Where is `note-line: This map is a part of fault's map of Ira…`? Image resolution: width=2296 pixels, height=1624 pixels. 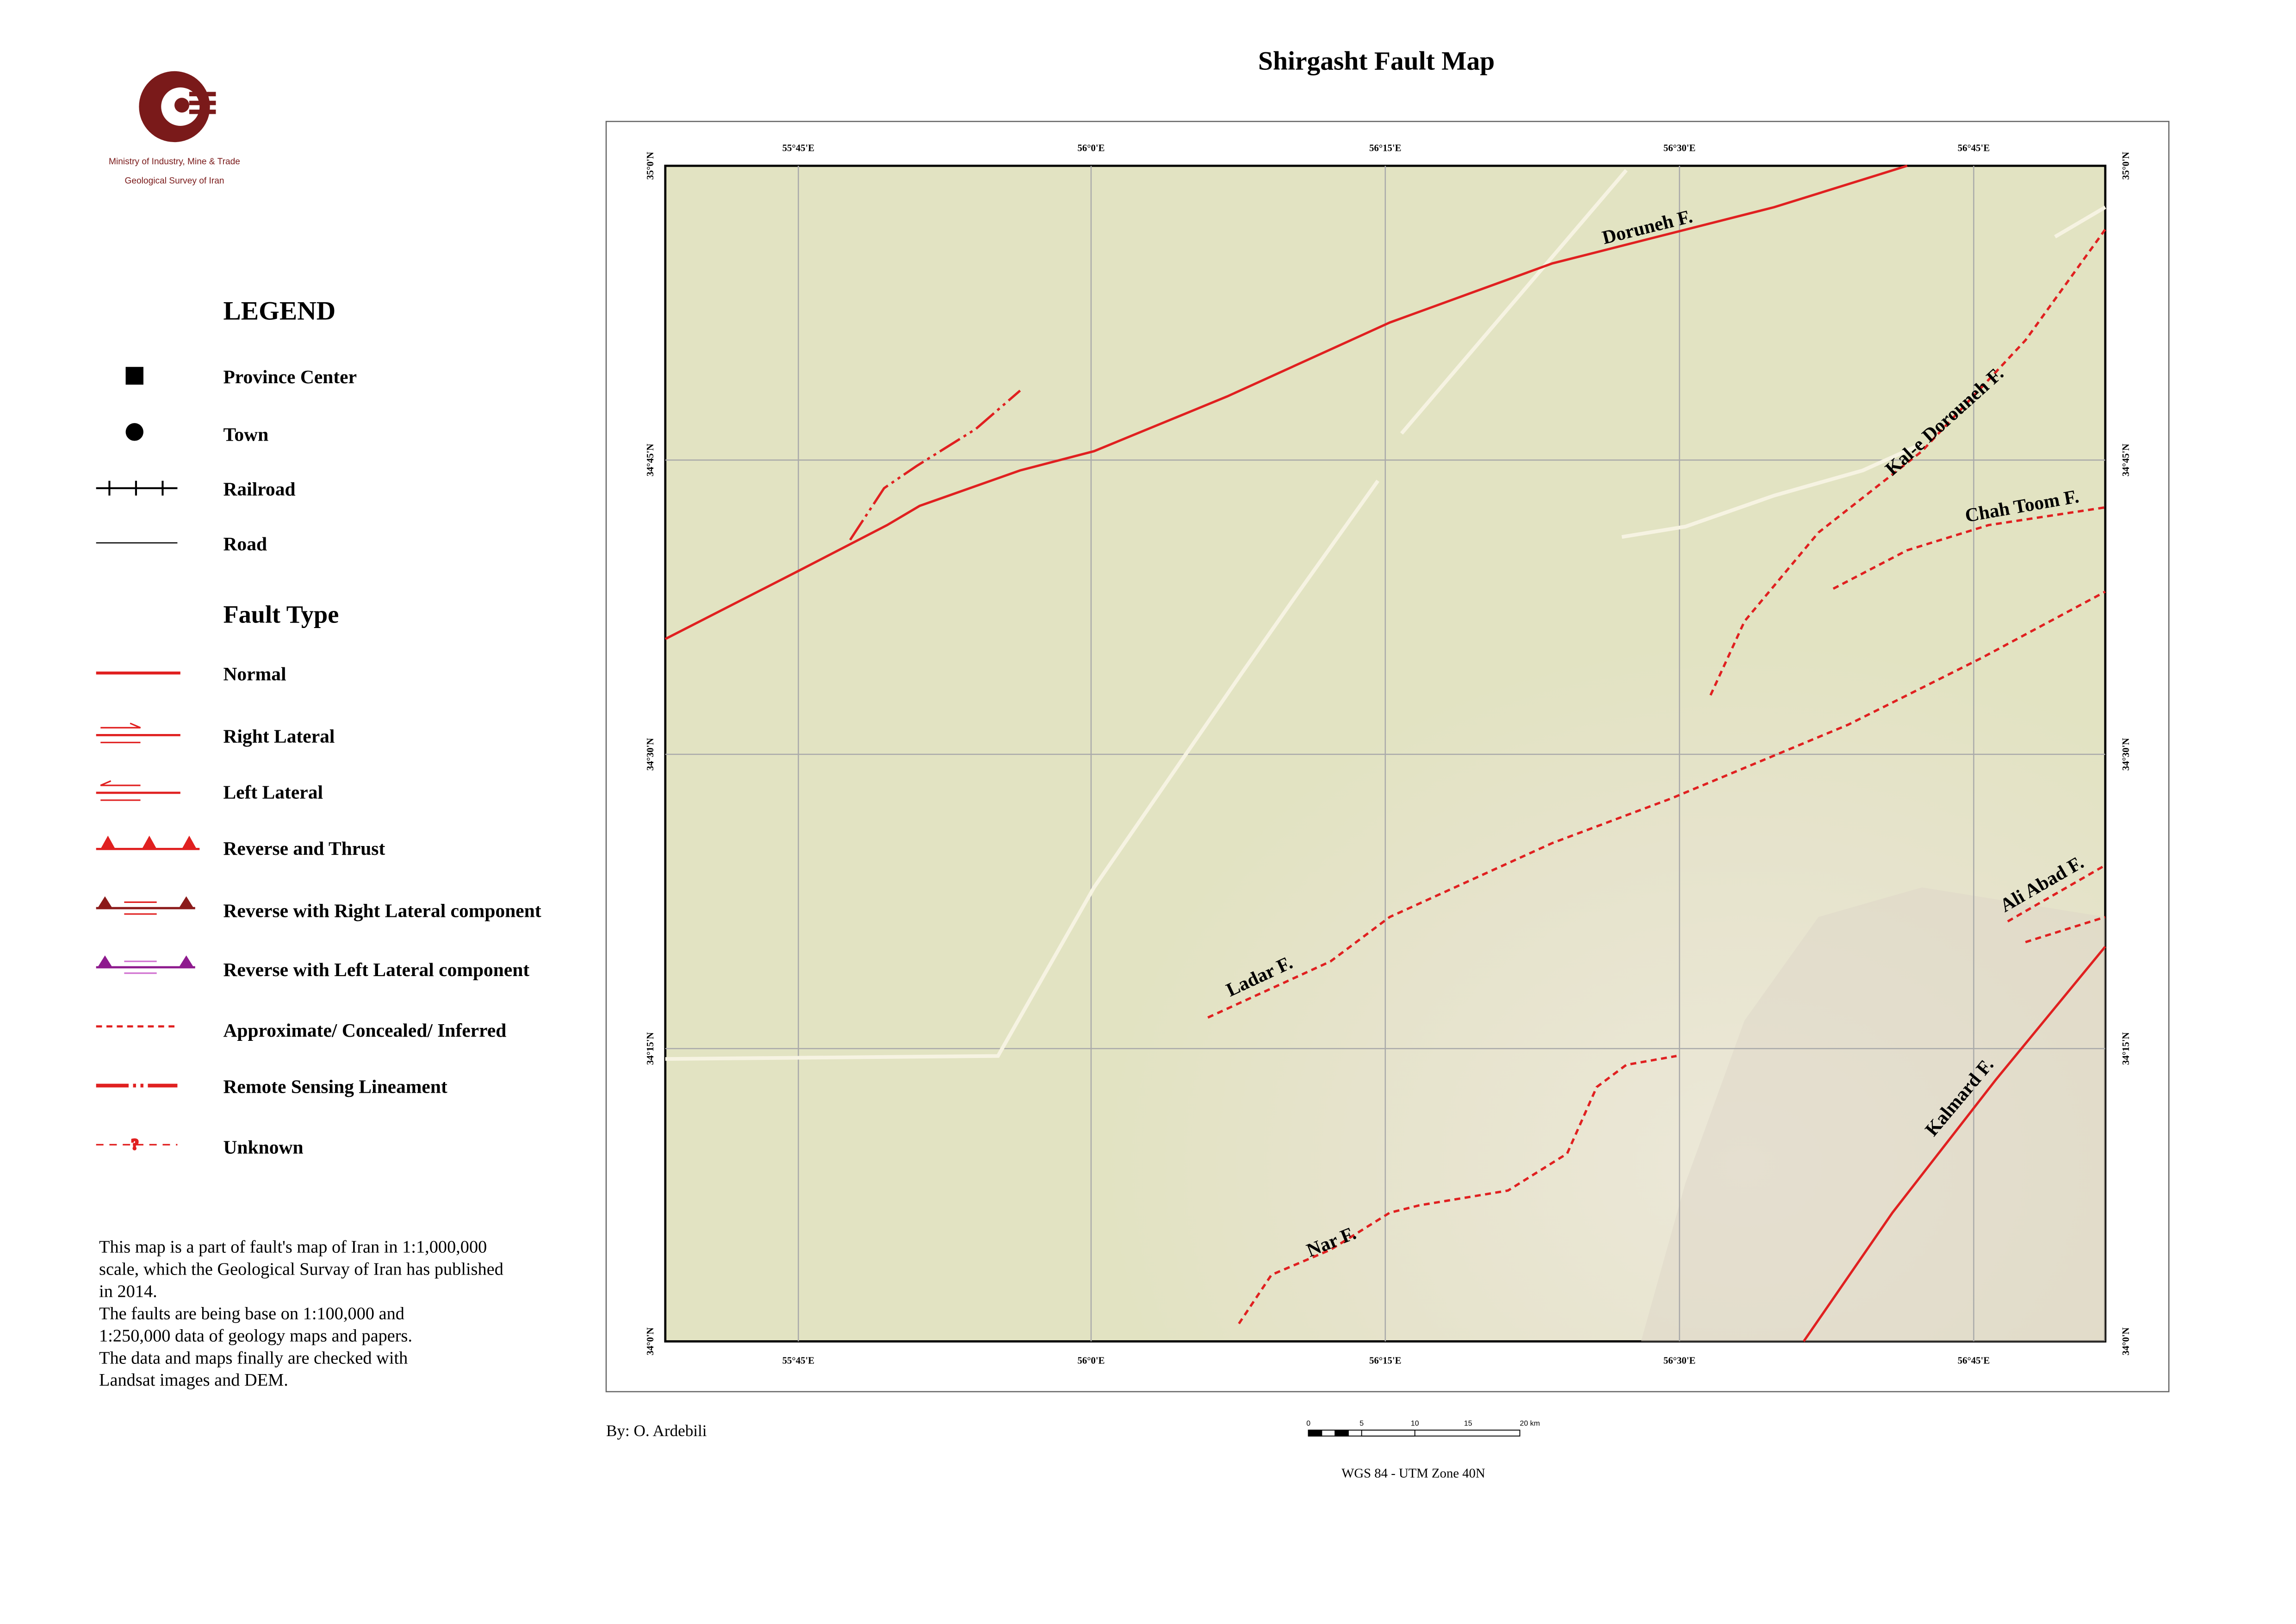
note-line: This map is a part of fault's map of Ira… is located at coordinates (293, 1247).